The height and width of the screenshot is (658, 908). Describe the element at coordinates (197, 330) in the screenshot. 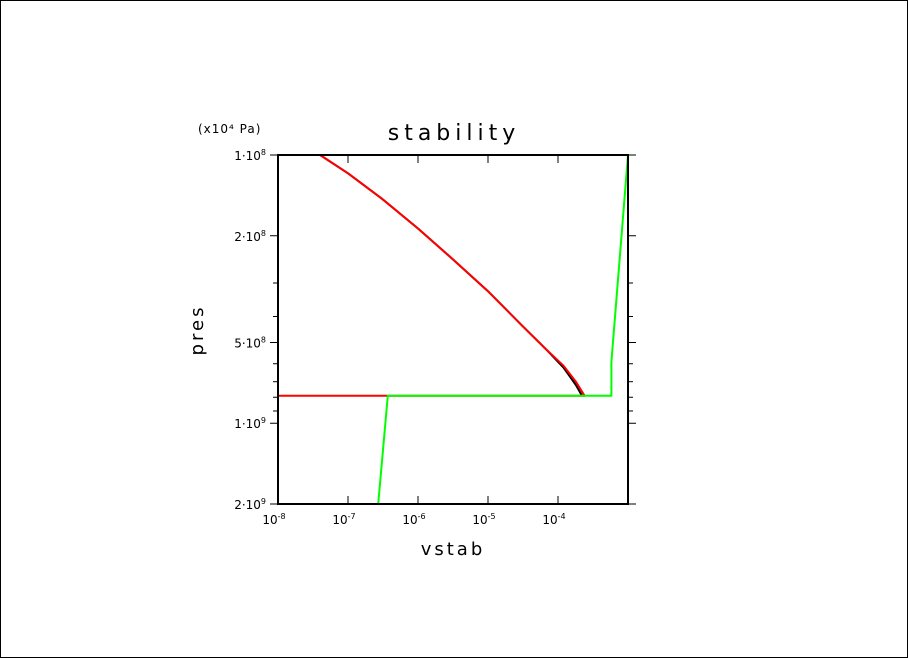

I see `y-axis-label: pres` at that location.